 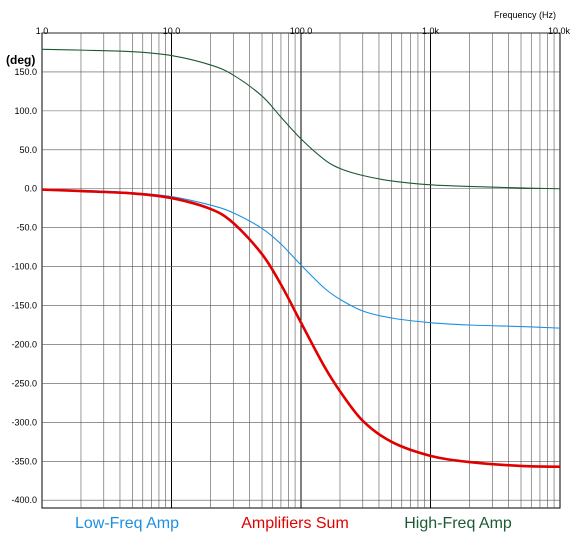 I want to click on y-tick-label: -400.0, so click(x=24, y=500).